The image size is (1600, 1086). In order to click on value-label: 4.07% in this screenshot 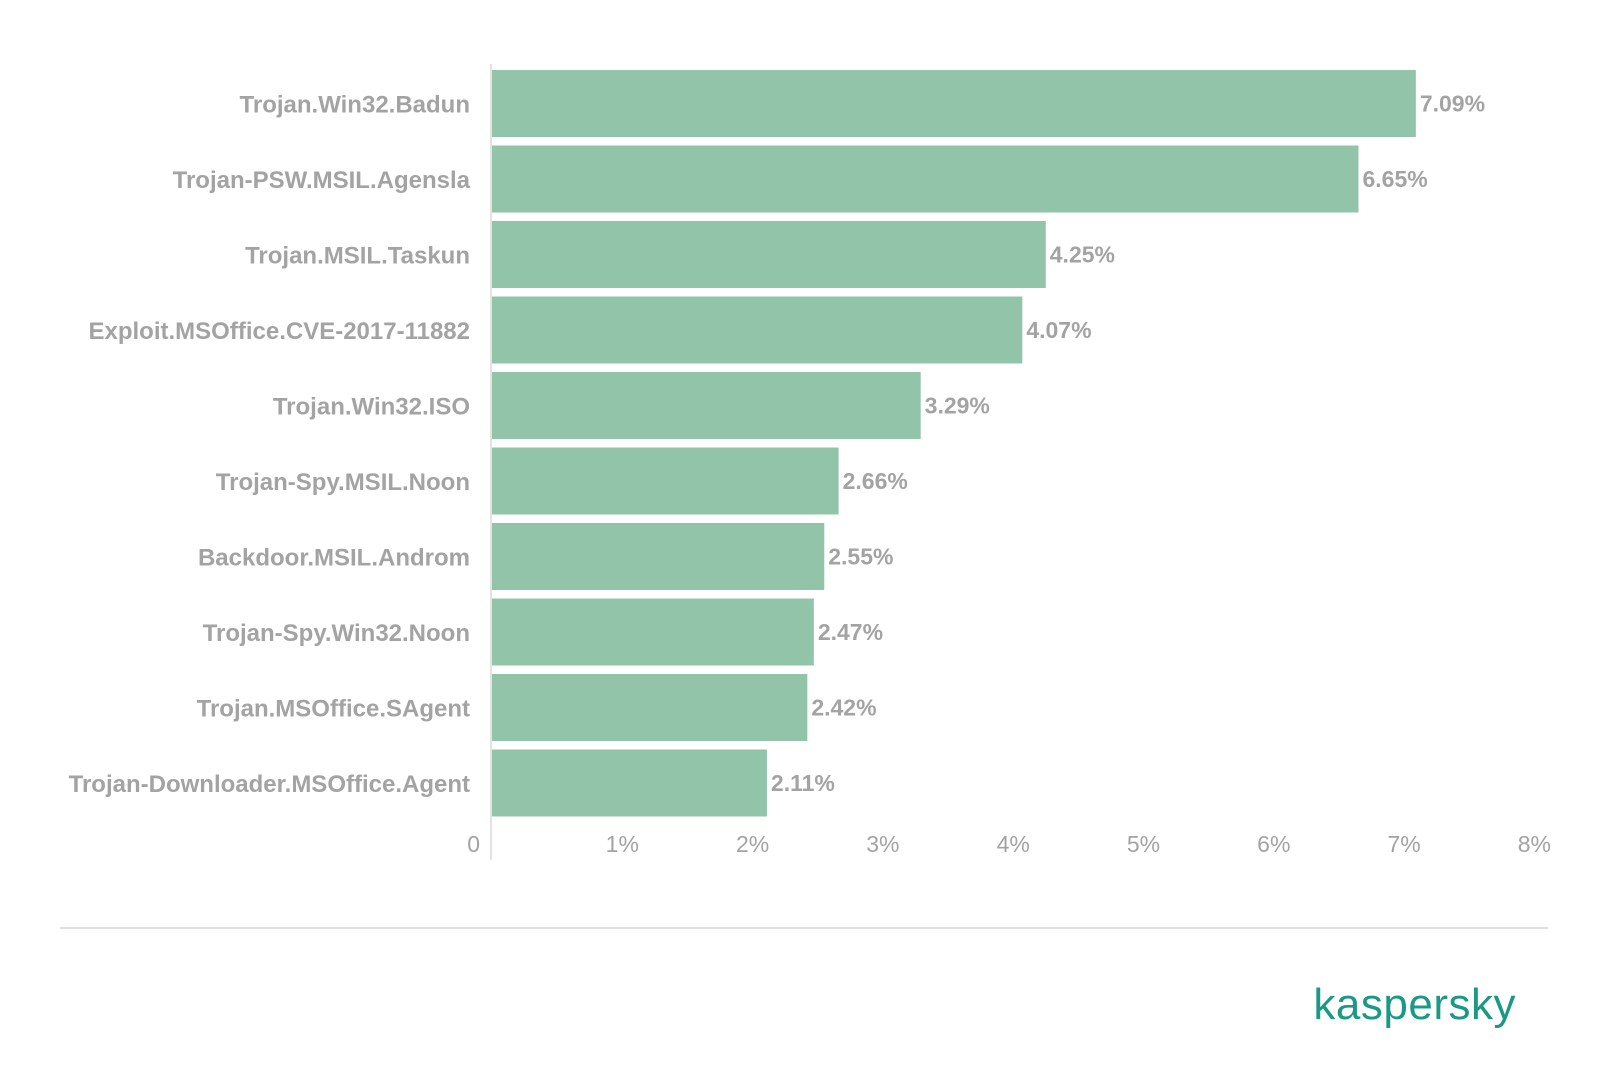, I will do `click(1058, 330)`.